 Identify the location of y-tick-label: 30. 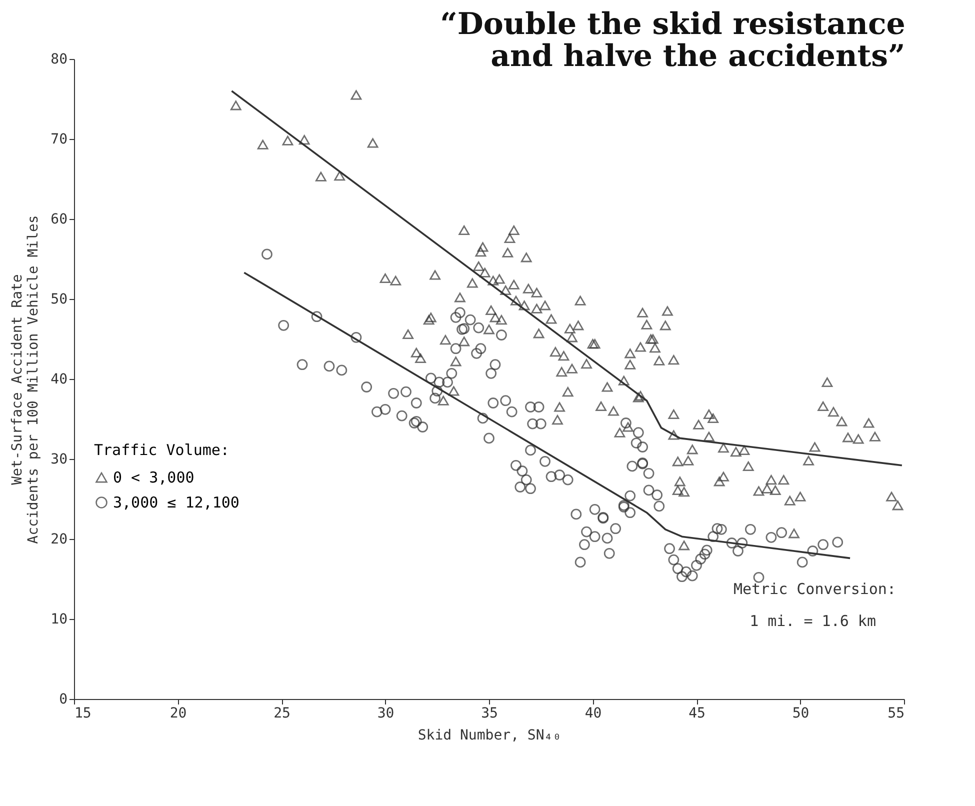
(59, 460).